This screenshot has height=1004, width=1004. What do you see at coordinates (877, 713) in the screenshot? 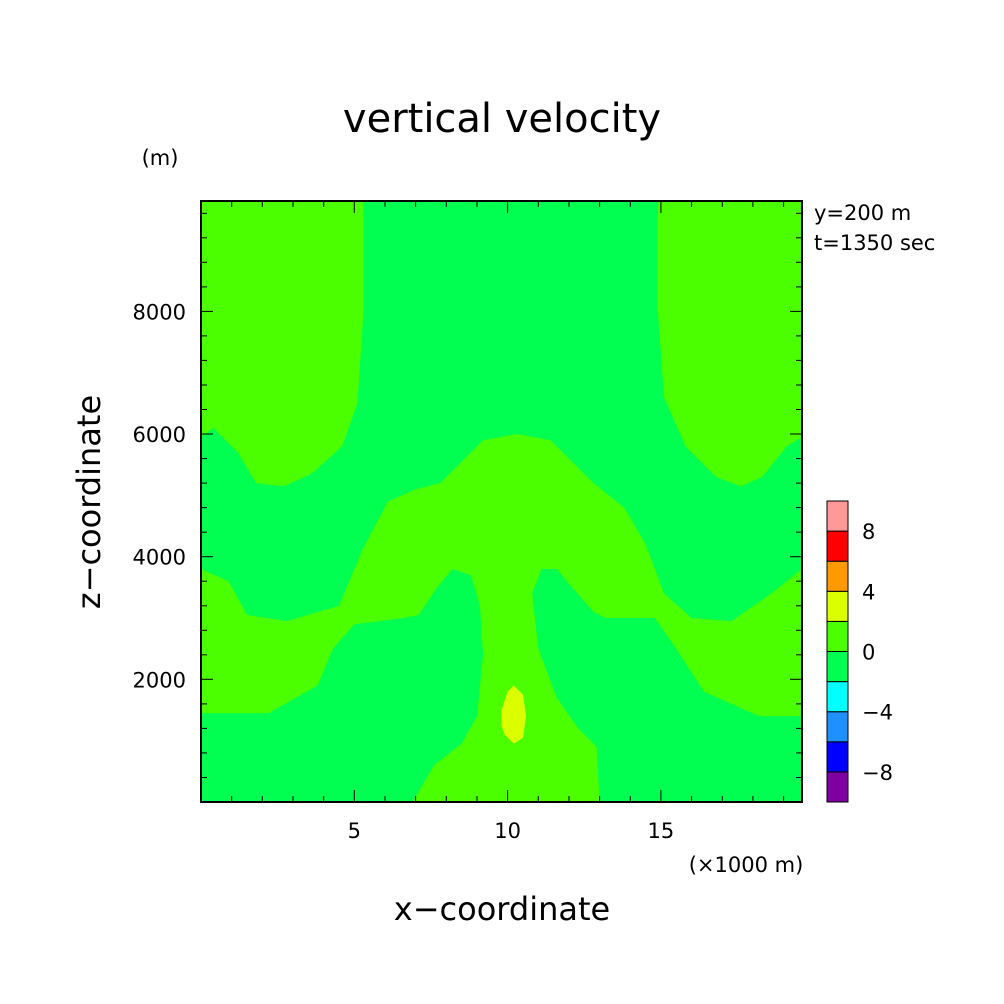
I see `colorbar-tick-label: −4` at bounding box center [877, 713].